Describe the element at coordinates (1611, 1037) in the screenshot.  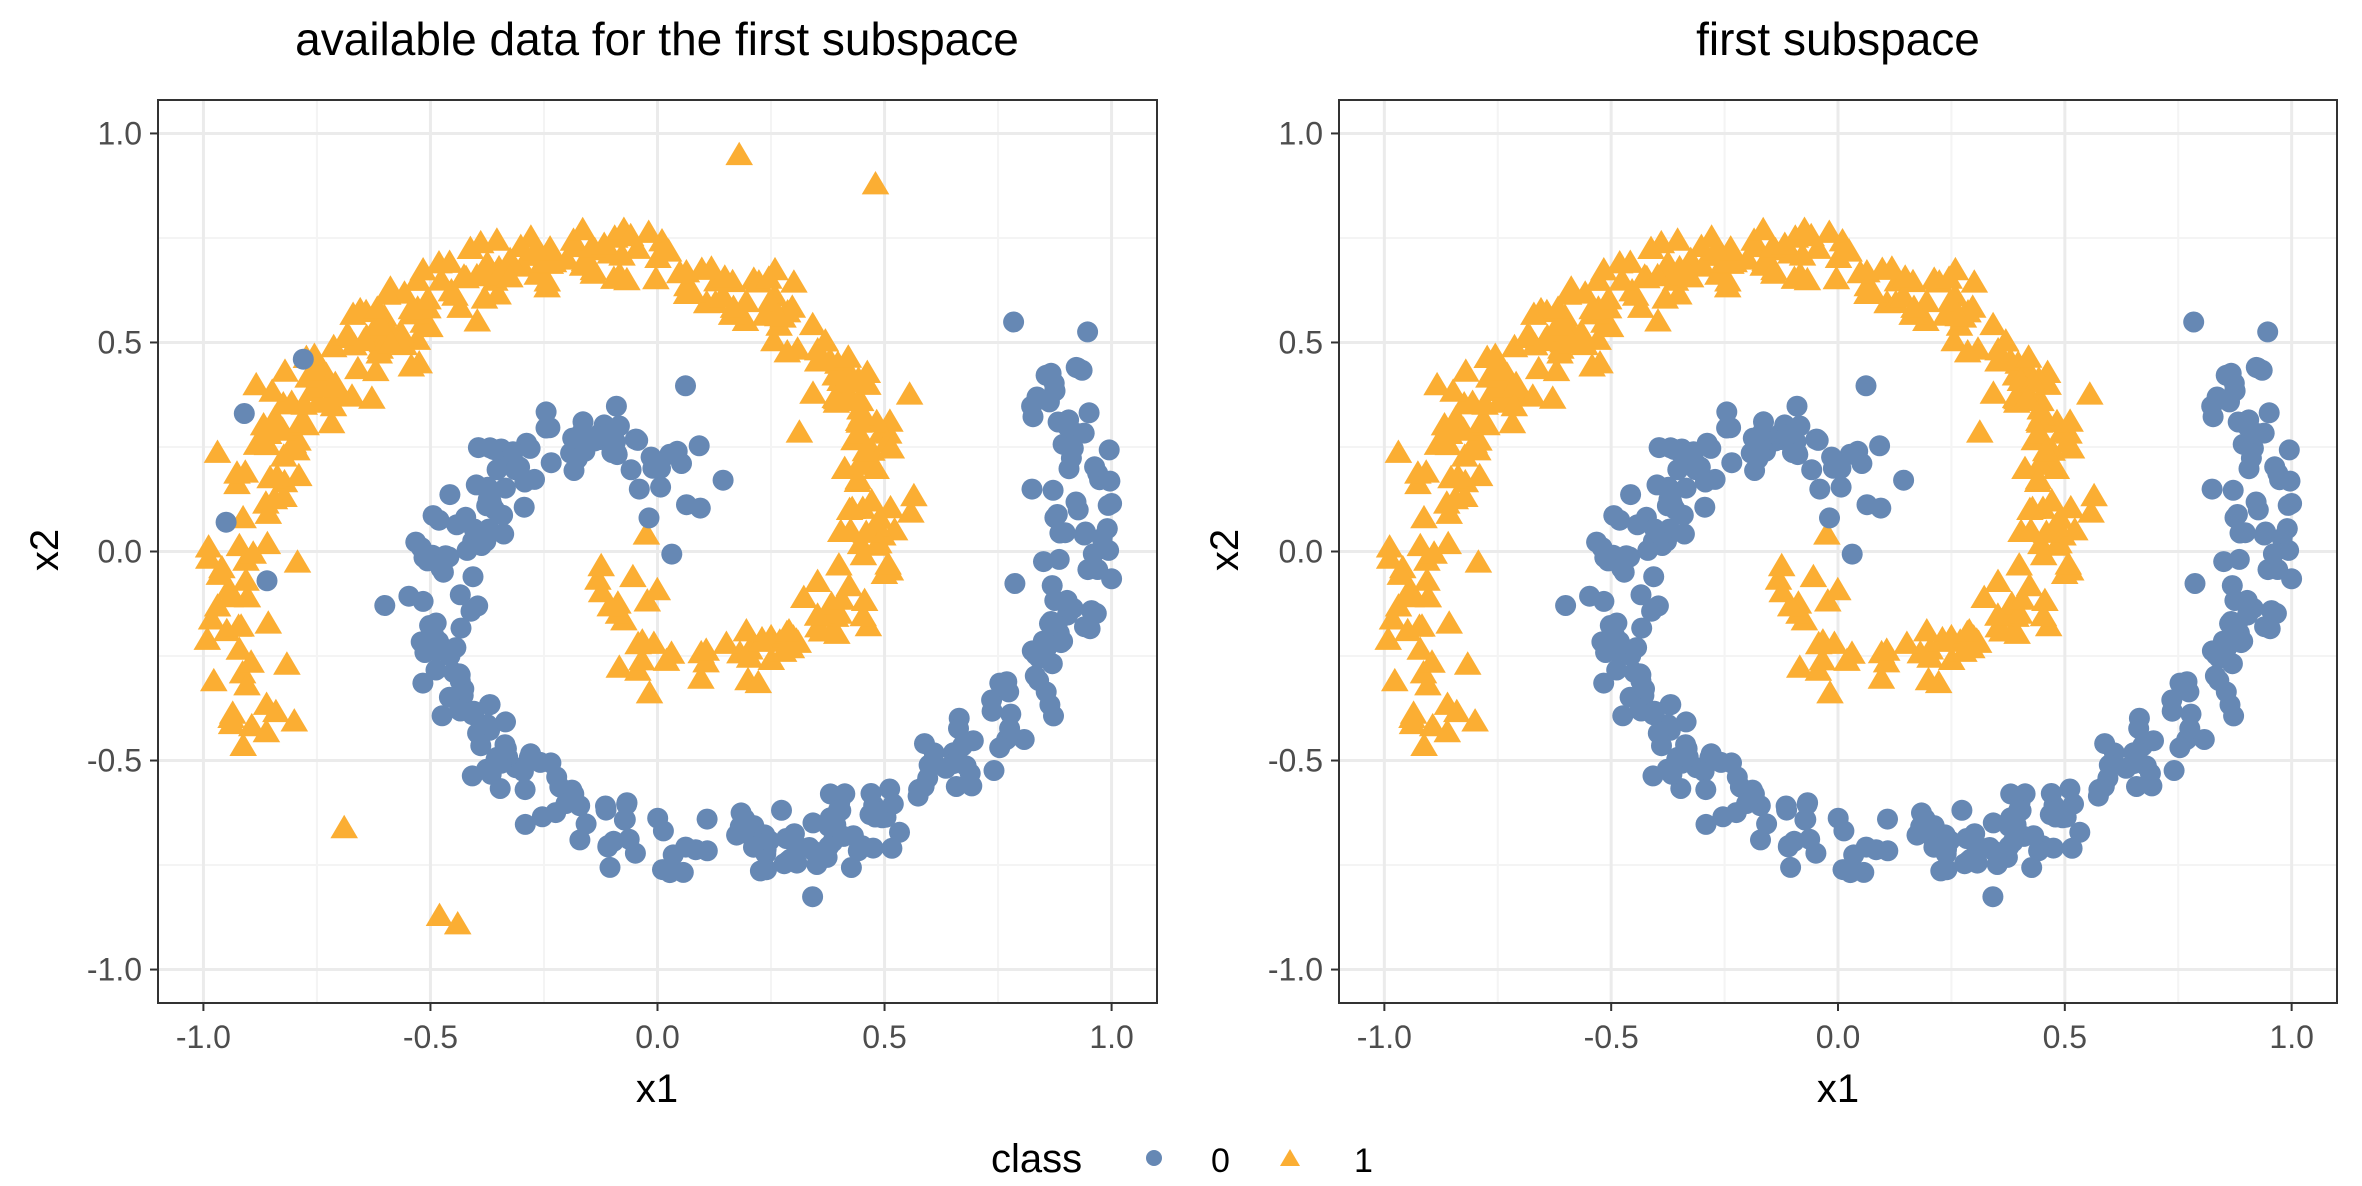
I see `x-tick-label: -0.5` at that location.